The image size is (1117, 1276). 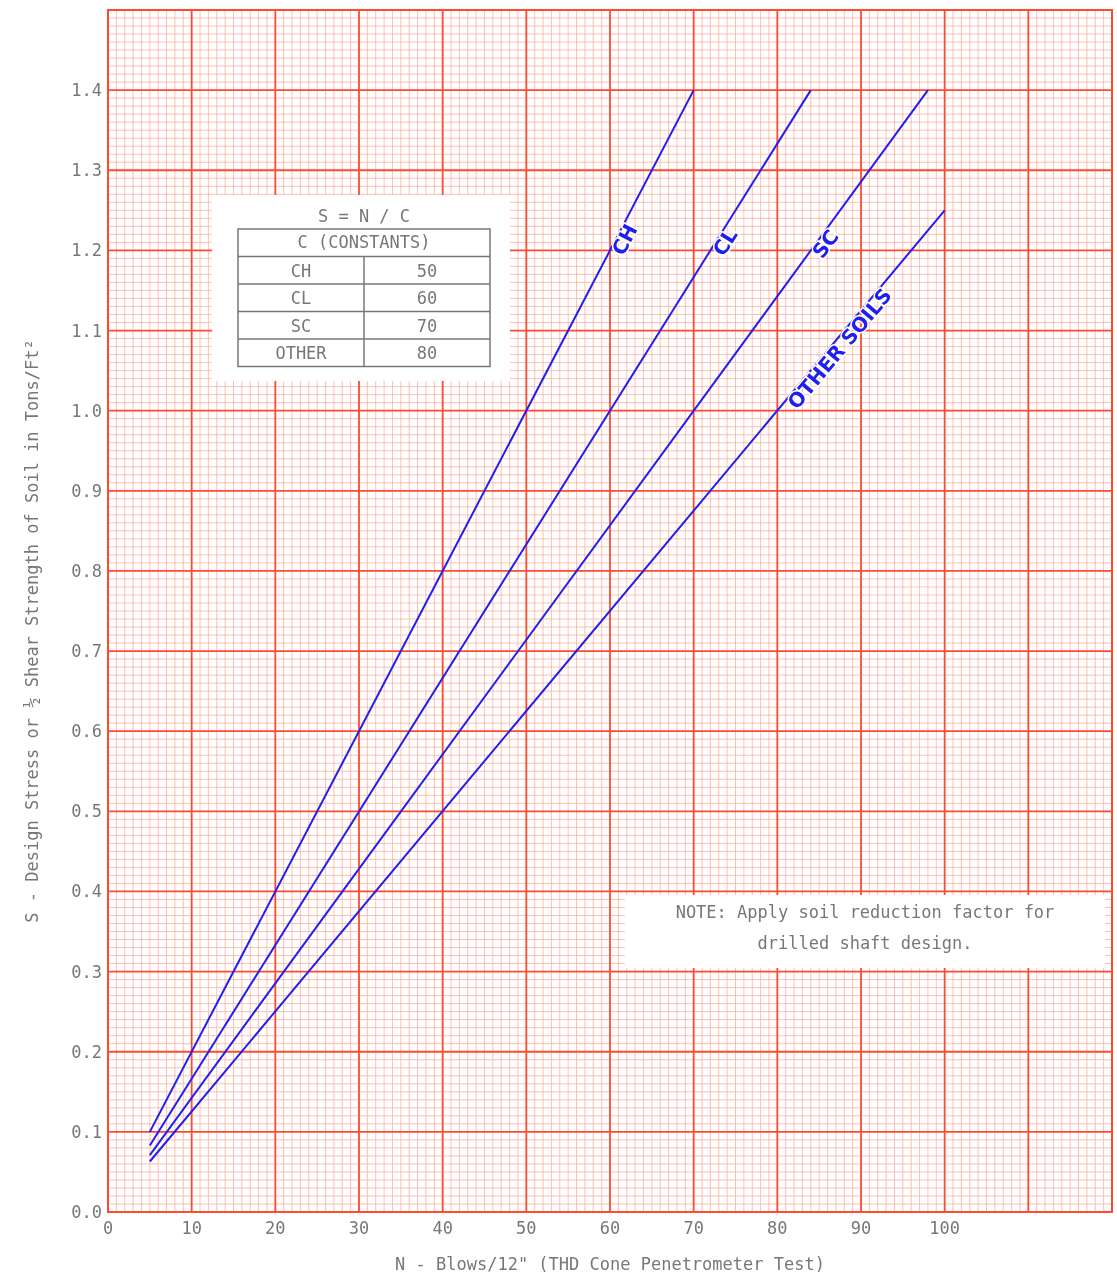 What do you see at coordinates (442, 1228) in the screenshot?
I see `x-tick-label: 40` at bounding box center [442, 1228].